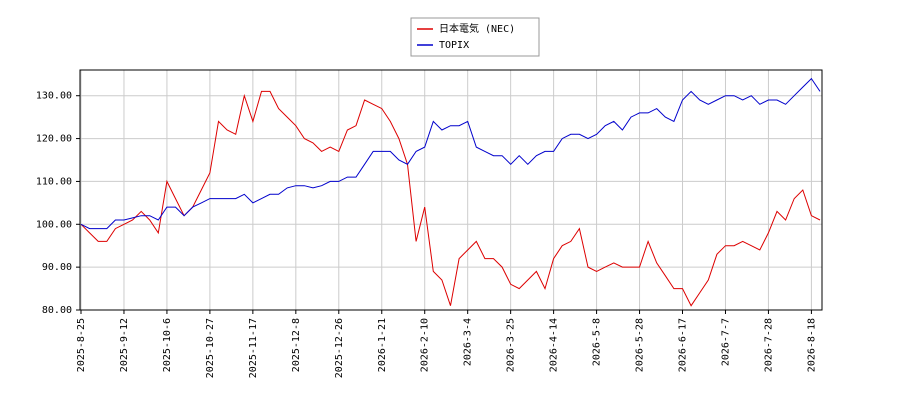 The width and height of the screenshot is (900, 400). What do you see at coordinates (81, 345) in the screenshot?
I see `x-tick-label: 2025-8-25` at bounding box center [81, 345].